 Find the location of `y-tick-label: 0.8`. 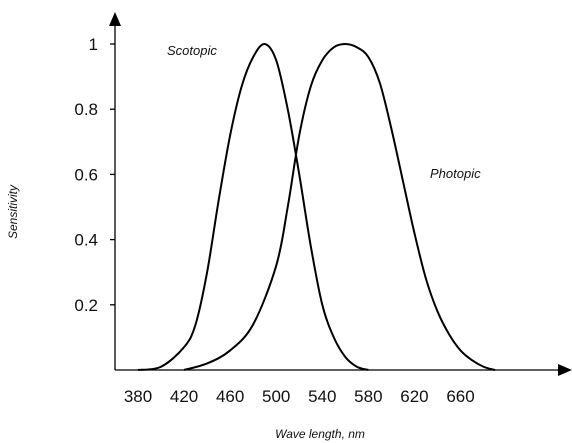

y-tick-label: 0.8 is located at coordinates (86, 109).